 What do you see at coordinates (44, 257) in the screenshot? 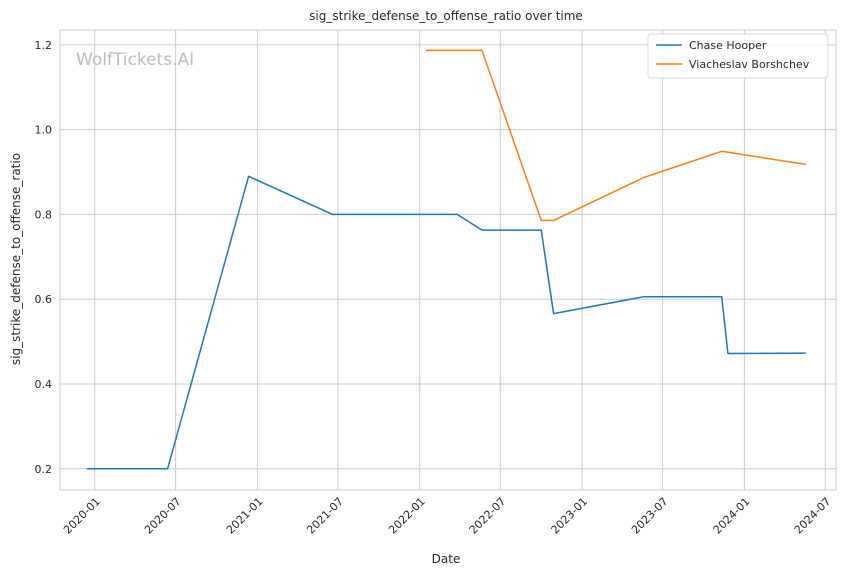
I see `y-axis-ticks: 0.2 0.4 0.6 0.8 1.0 1.2` at bounding box center [44, 257].